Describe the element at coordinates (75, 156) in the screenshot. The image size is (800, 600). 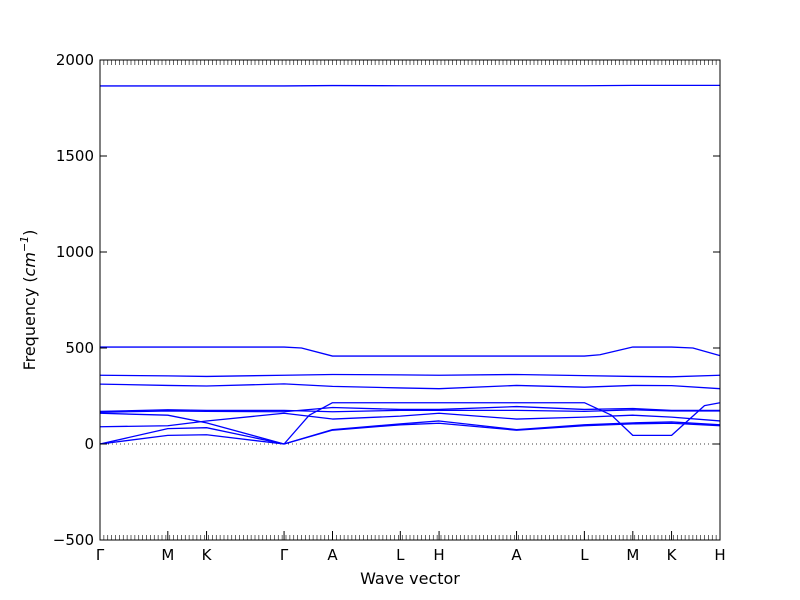
I see `y-tick-label: 1500` at that location.